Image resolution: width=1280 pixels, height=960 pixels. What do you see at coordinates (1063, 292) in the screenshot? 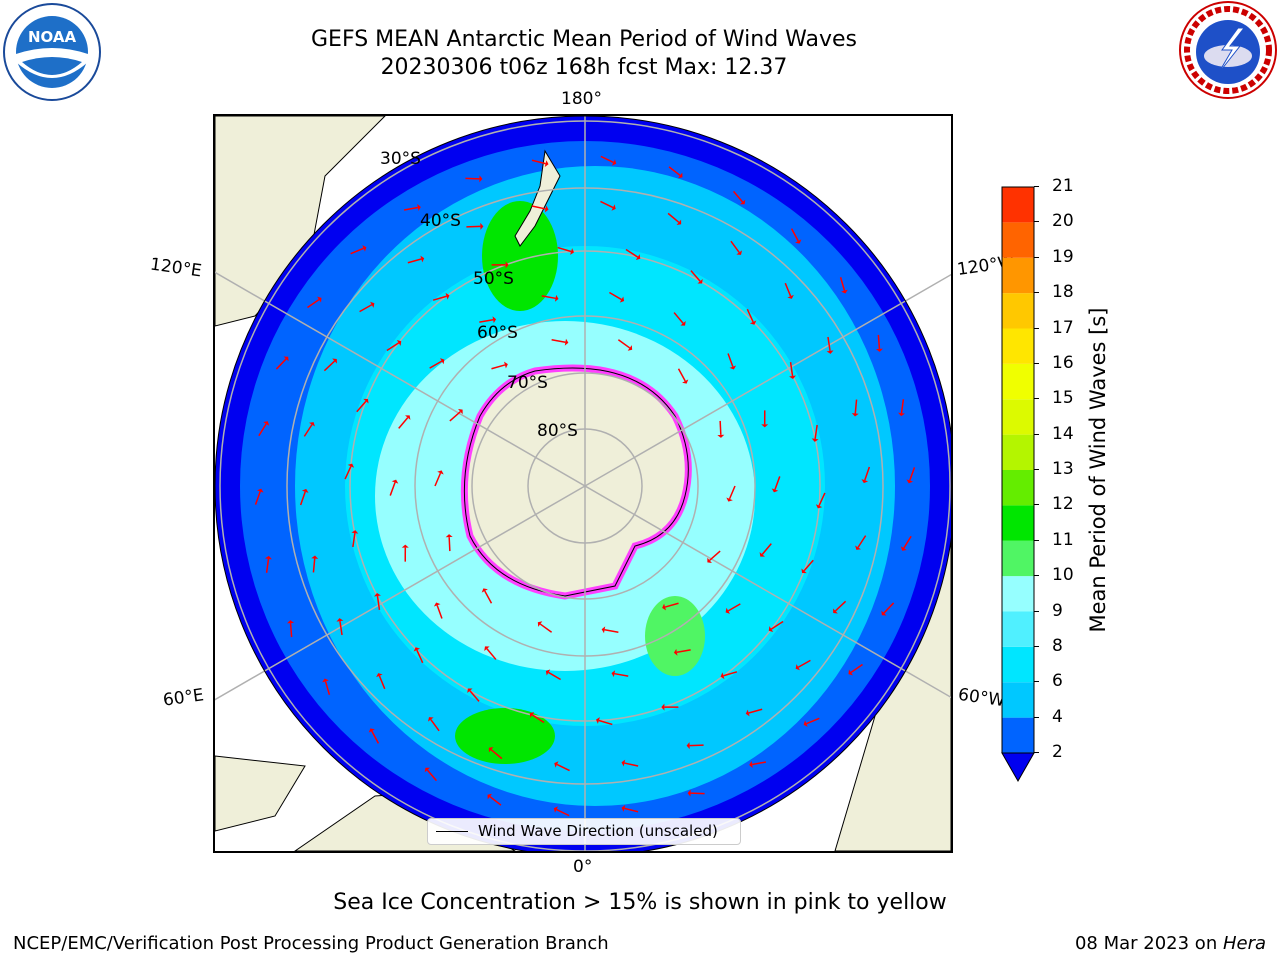
I see `colorbar-tick-label: 18` at bounding box center [1063, 292].